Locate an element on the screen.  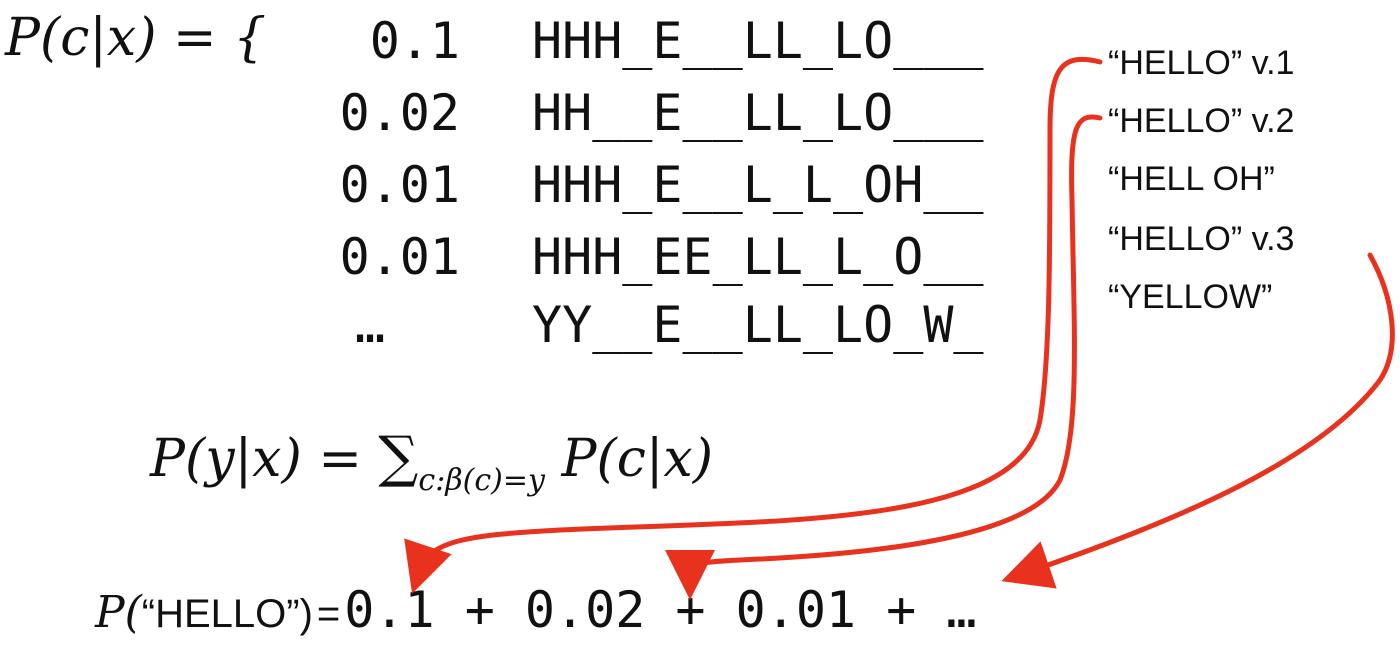
prob-row-4: 0.01 is located at coordinates (399, 257).